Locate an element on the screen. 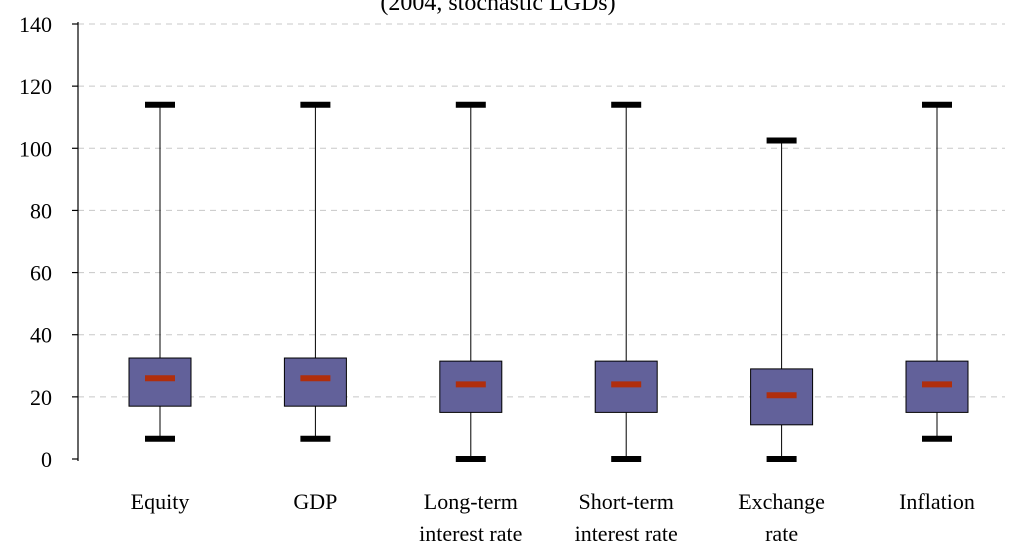 This screenshot has width=1015, height=546. category-label-line: GDP is located at coordinates (315, 501).